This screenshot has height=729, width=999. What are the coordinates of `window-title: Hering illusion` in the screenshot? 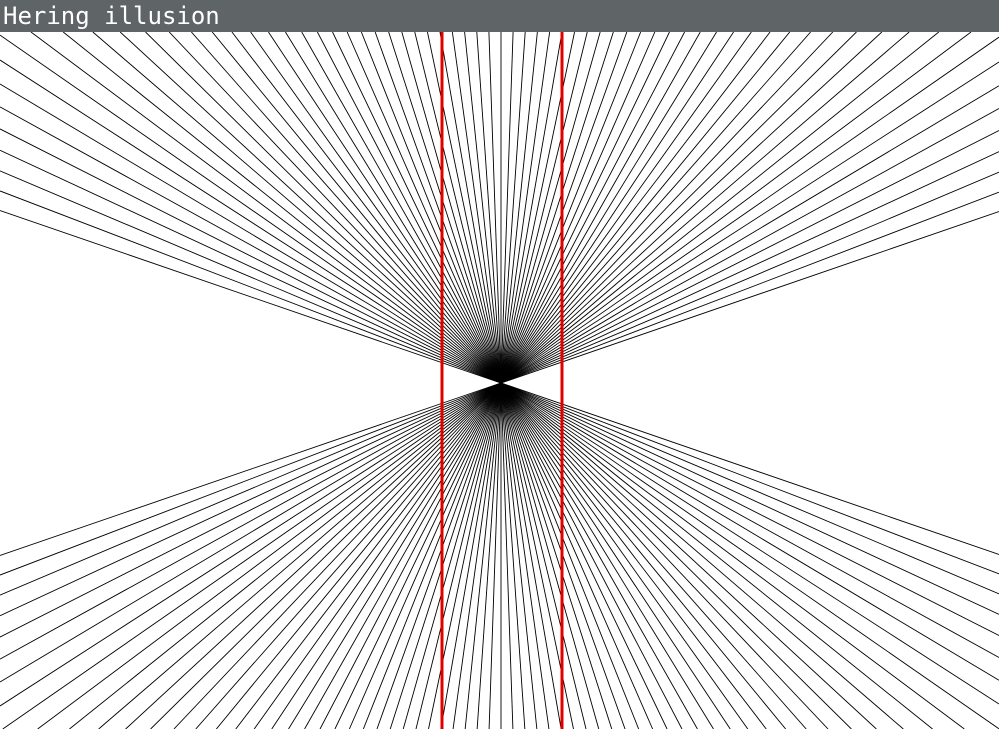 It's located at (499, 16).